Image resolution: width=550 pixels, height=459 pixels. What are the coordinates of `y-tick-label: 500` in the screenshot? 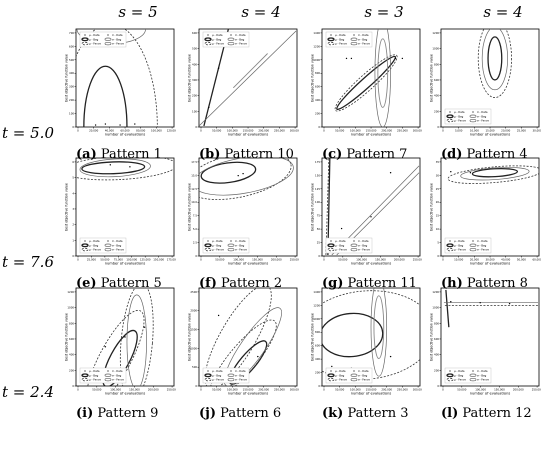 It's located at (194, 49).